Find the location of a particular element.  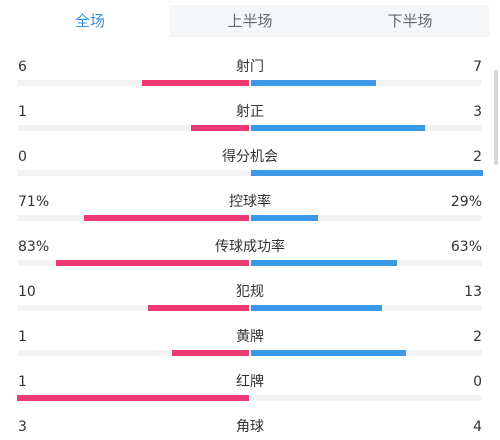

home-value: 6 is located at coordinates (22, 67).